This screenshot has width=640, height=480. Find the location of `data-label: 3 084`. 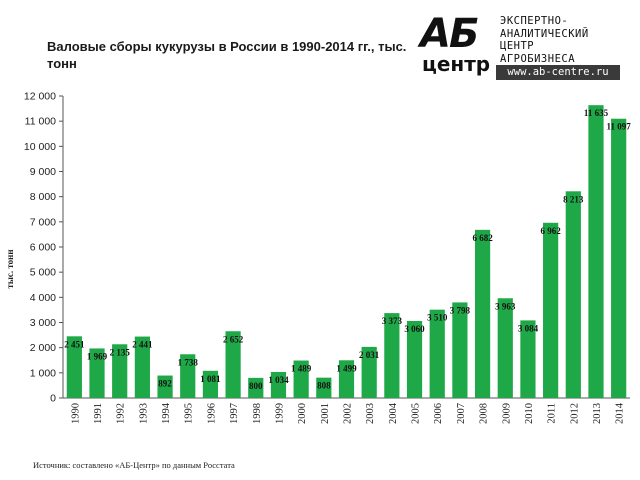

data-label: 3 084 is located at coordinates (528, 328).